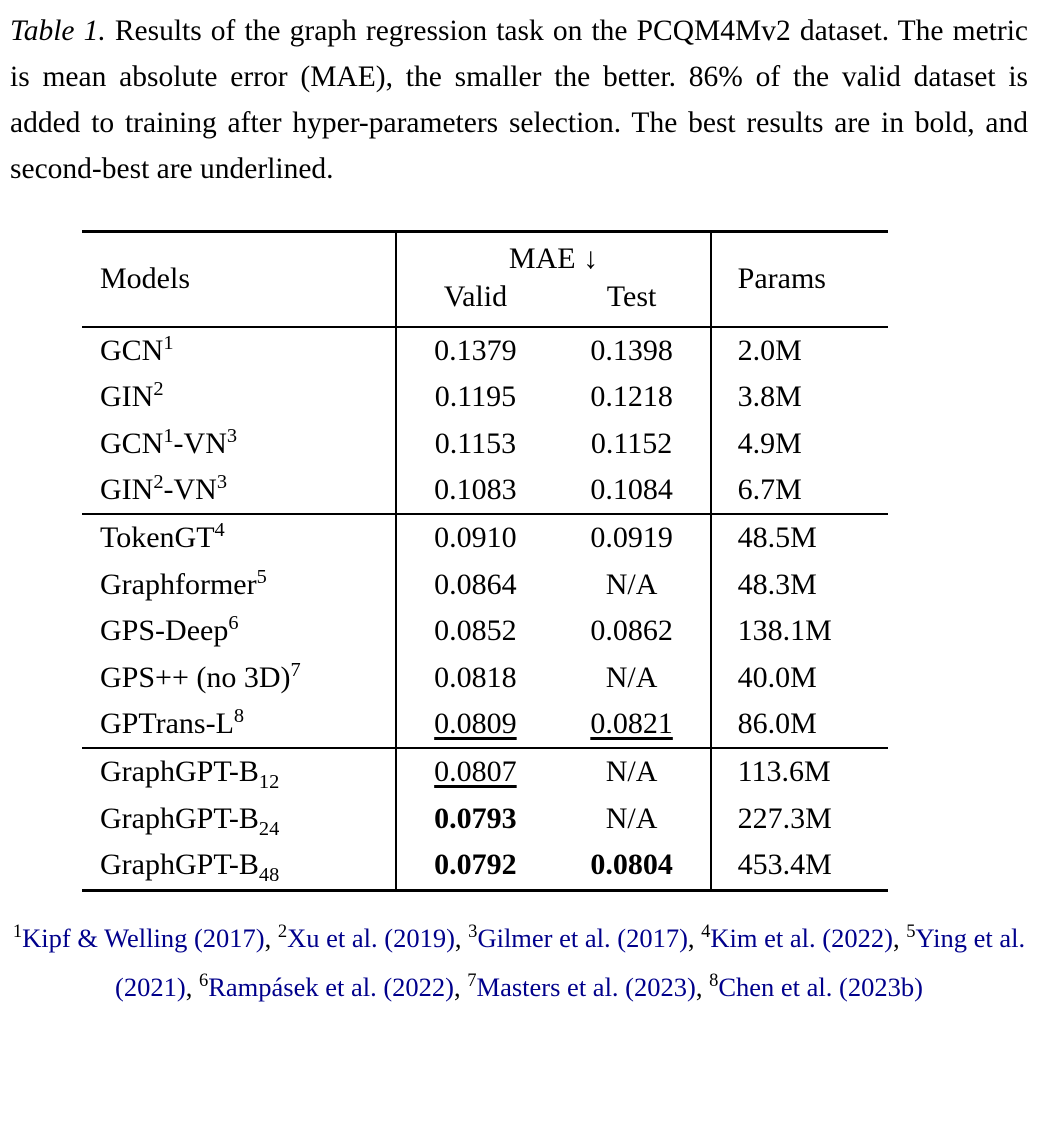 The width and height of the screenshot is (1038, 1144). What do you see at coordinates (183, 583) in the screenshot?
I see `model-name: Graphformer5` at bounding box center [183, 583].